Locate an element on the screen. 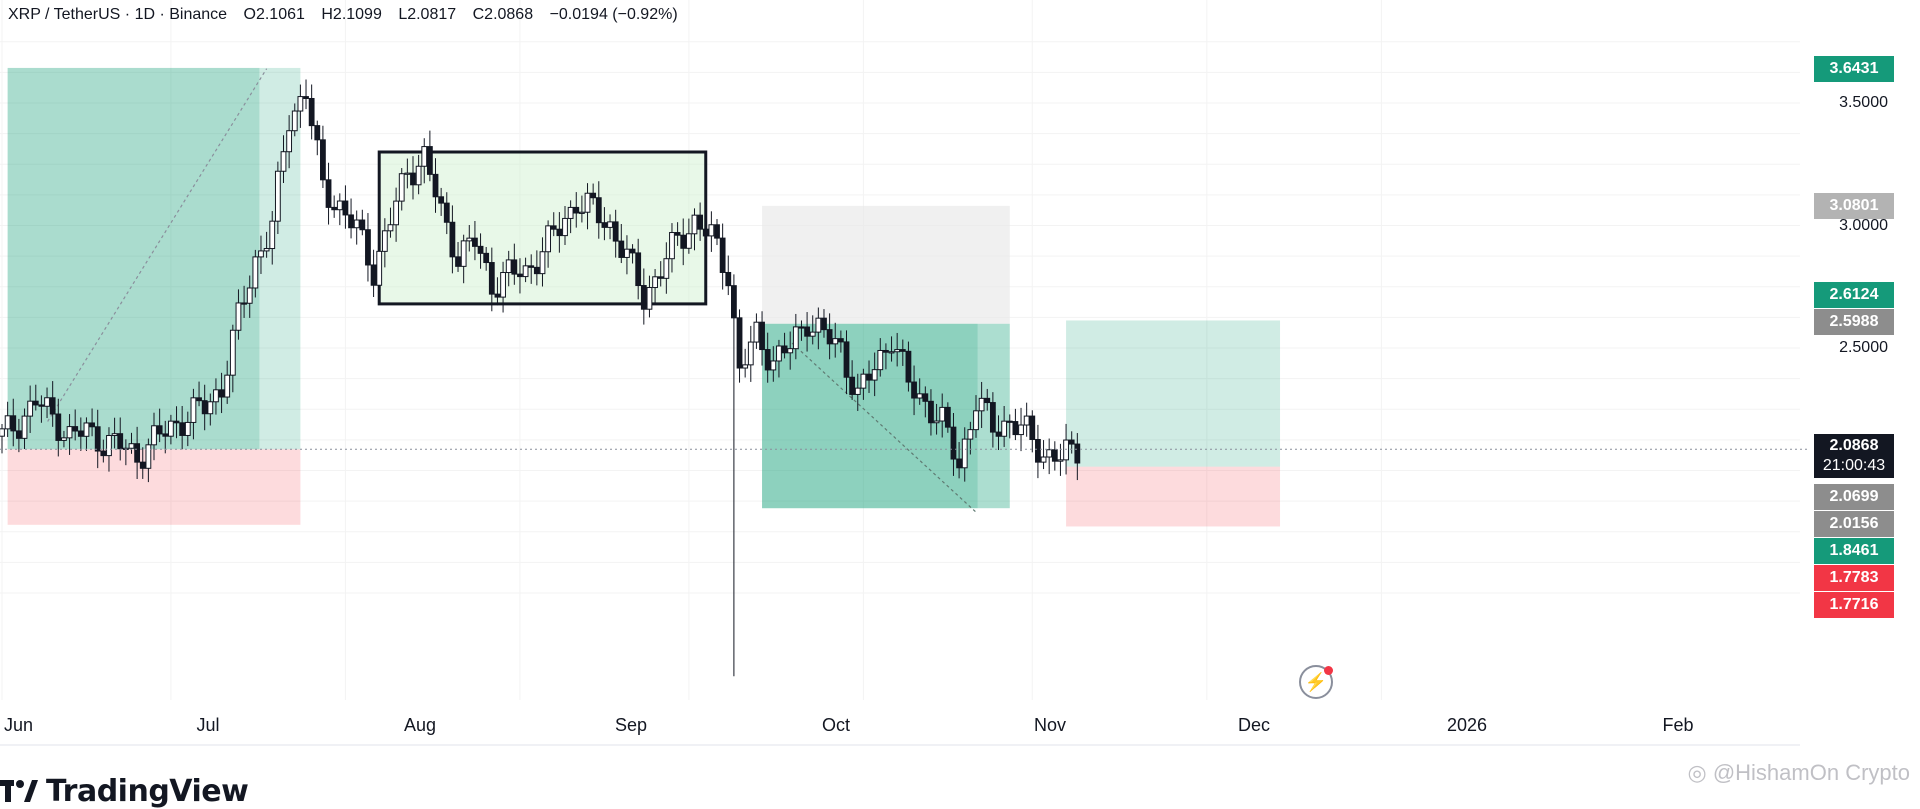  current-price-badge: 2.0868 21:00:43 is located at coordinates (1854, 456).